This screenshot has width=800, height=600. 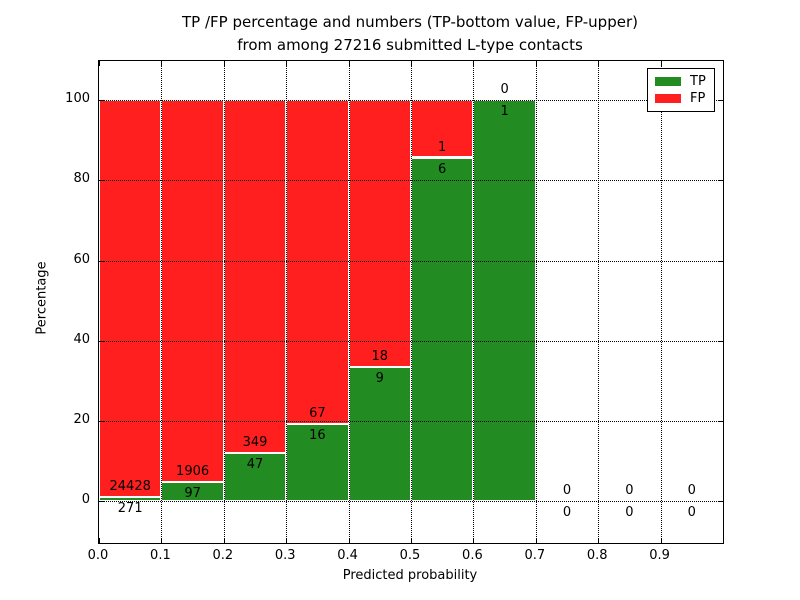 I want to click on tp-count-label: 271, so click(x=130, y=508).